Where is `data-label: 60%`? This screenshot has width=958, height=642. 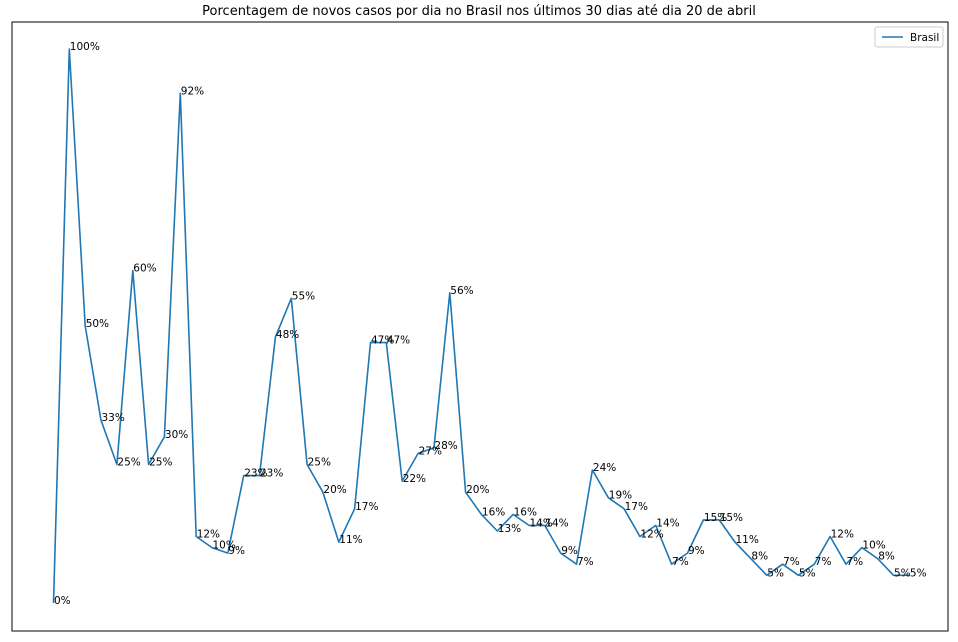 data-label: 60% is located at coordinates (144, 269).